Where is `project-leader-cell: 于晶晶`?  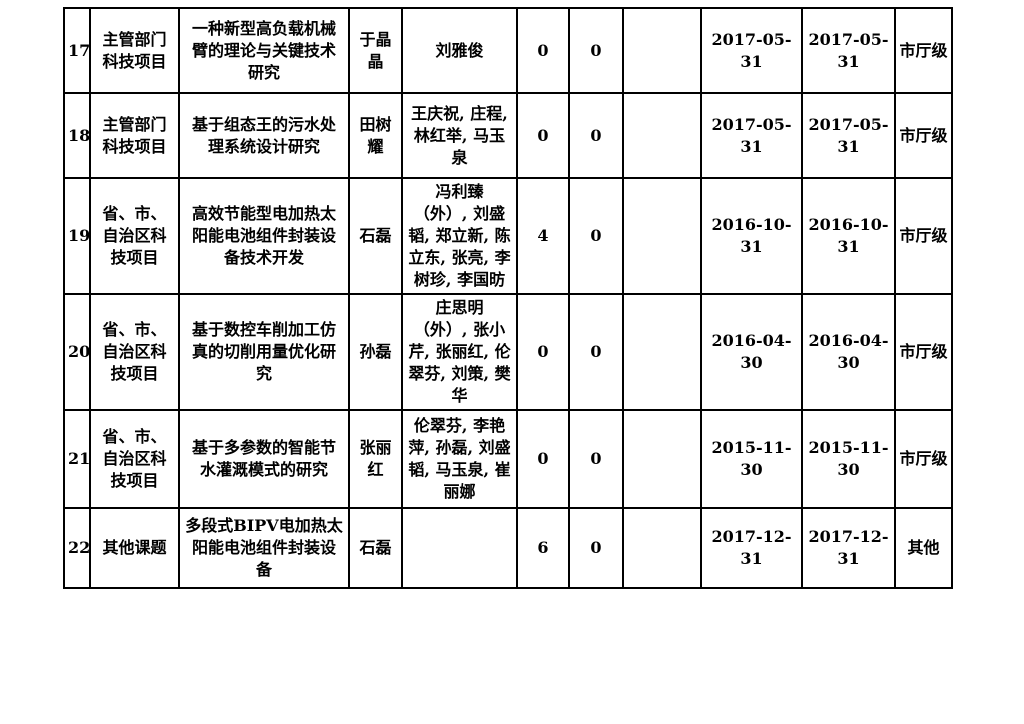
project-leader-cell: 于晶晶 is located at coordinates (375, 50).